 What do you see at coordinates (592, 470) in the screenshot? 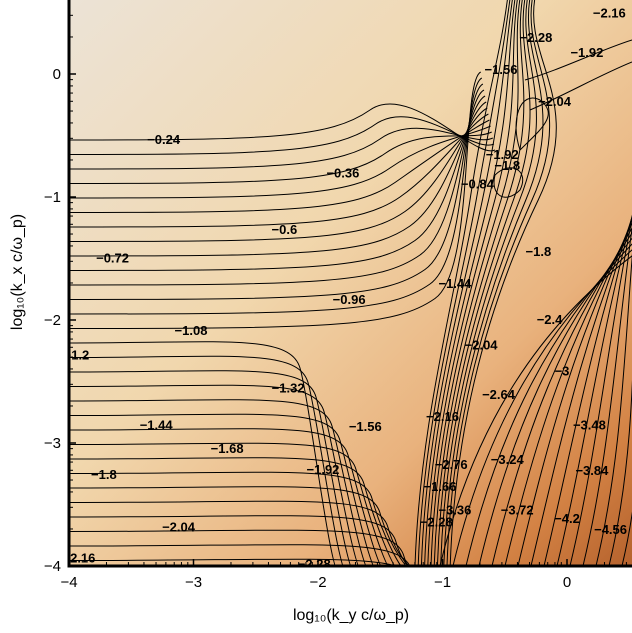
I see `contour-label: −3.84` at bounding box center [592, 470].